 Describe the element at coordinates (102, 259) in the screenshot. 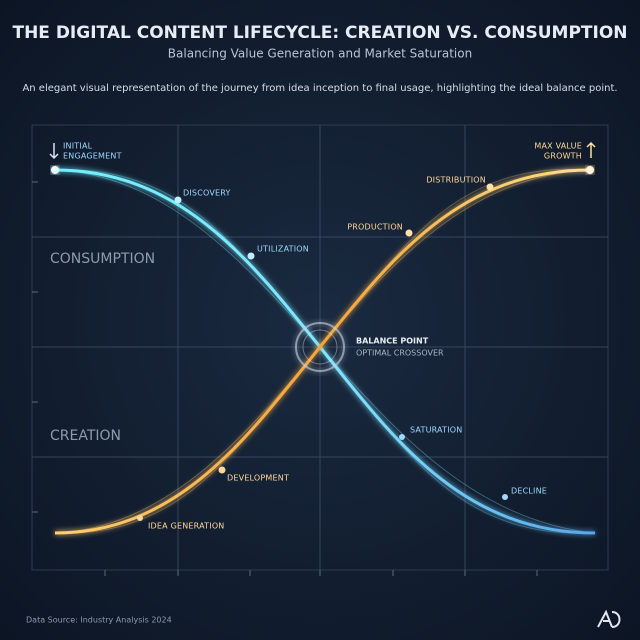

I see `region-label: CONSUMPTION` at that location.